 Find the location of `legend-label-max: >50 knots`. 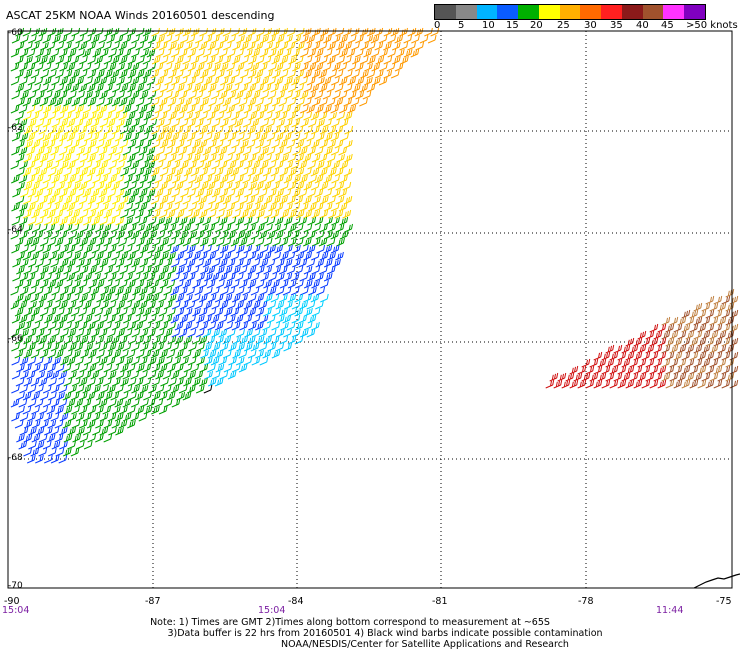

legend-label-max: >50 knots is located at coordinates (712, 25).